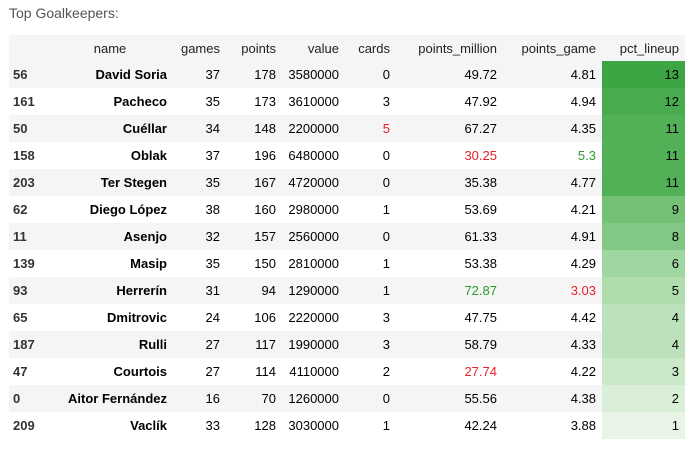 The height and width of the screenshot is (449, 694). I want to click on name-cell: Dmitrovic, so click(111, 317).